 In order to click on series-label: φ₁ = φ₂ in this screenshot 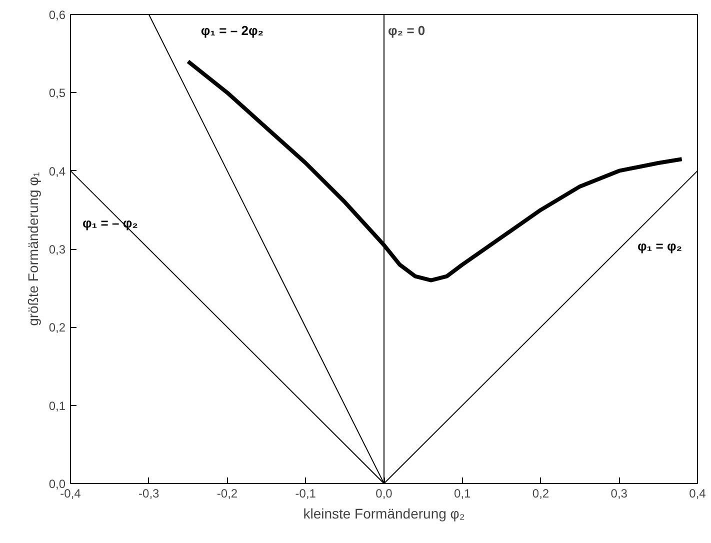, I will do `click(660, 246)`.